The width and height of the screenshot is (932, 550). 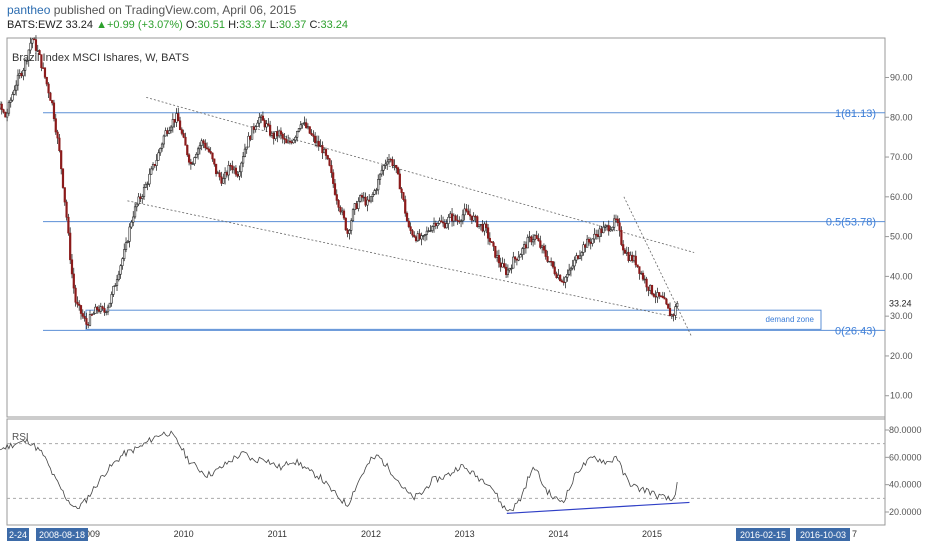 I want to click on trend-line-steep-line, so click(x=657, y=266).